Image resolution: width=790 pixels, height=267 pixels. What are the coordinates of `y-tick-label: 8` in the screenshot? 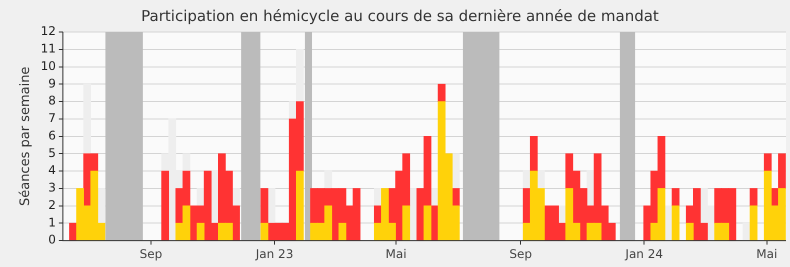 It's located at (52, 101).